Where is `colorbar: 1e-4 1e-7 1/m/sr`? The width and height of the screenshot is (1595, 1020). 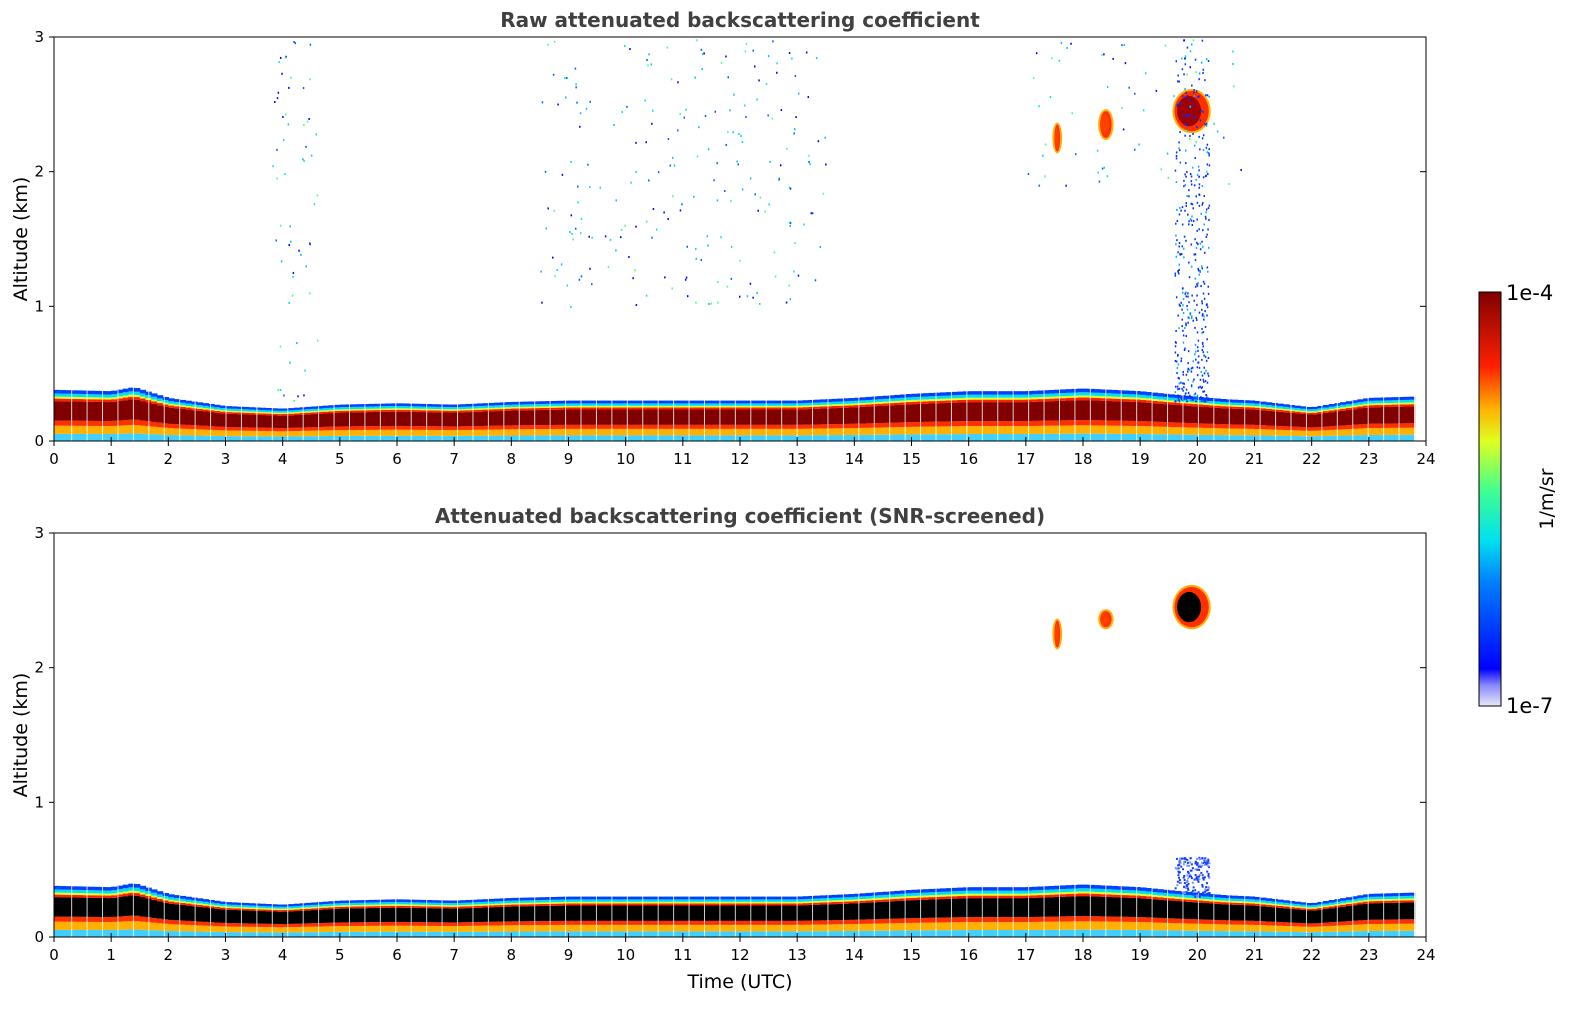 colorbar: 1e-4 1e-7 1/m/sr is located at coordinates (1518, 499).